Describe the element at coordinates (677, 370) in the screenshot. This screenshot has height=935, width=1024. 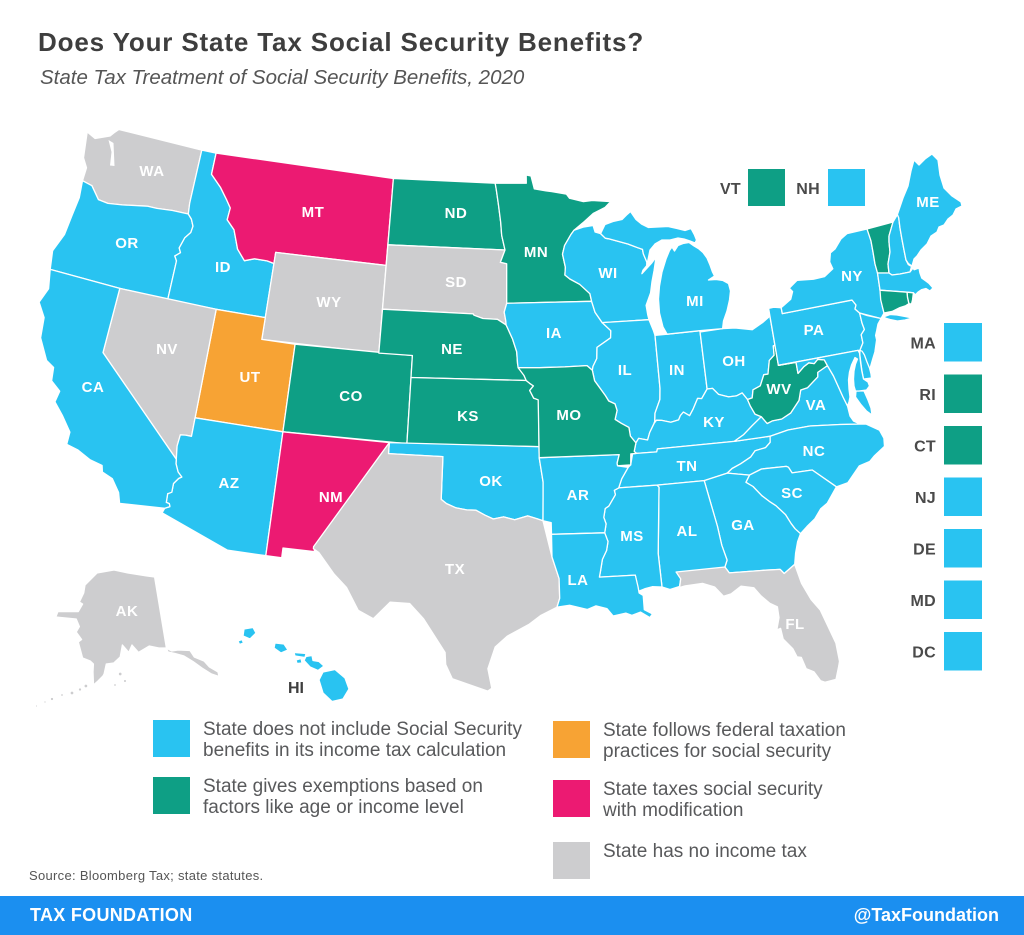
I see `svg-text: IN` at that location.